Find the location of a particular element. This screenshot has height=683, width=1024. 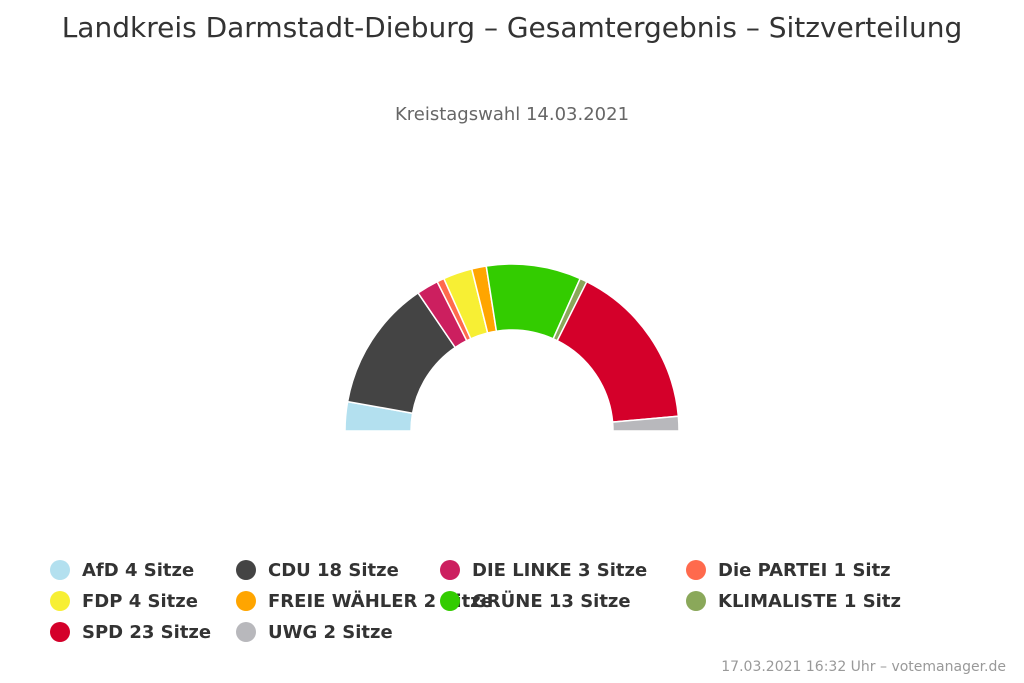

legend-item-klimaliste: KLIMALISTE 1 Sitz is located at coordinates (793, 601).